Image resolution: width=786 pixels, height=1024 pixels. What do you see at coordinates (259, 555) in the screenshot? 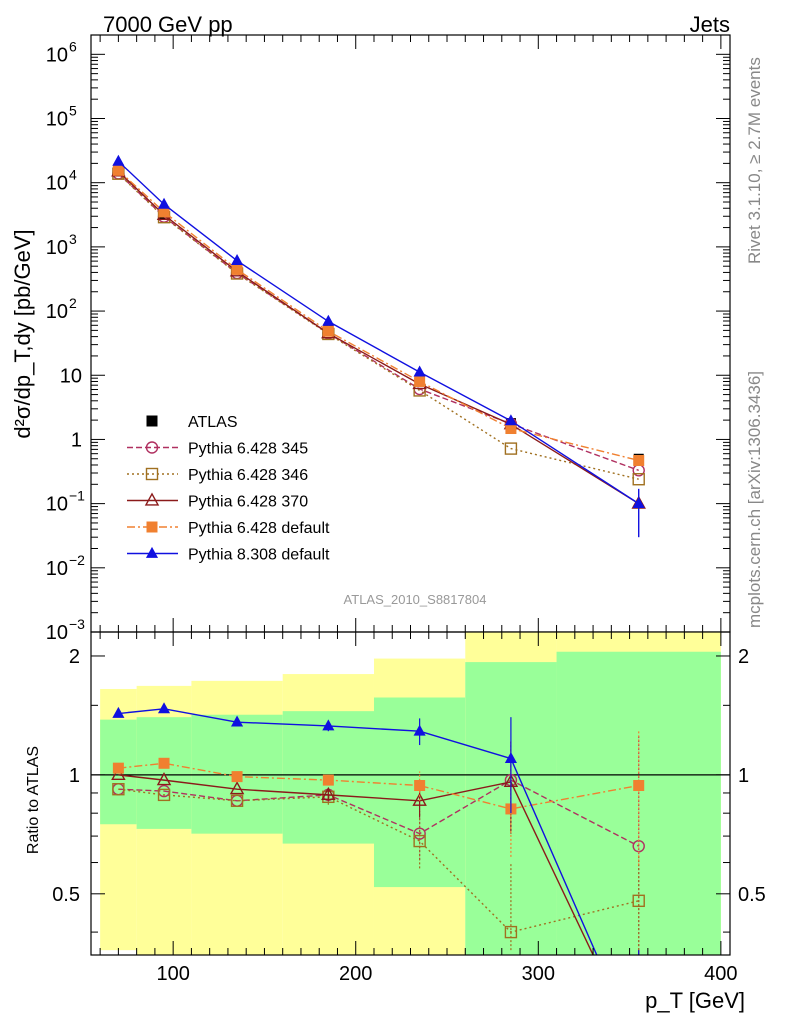
I see `legend-label: Pythia 8.308 default` at bounding box center [259, 555].